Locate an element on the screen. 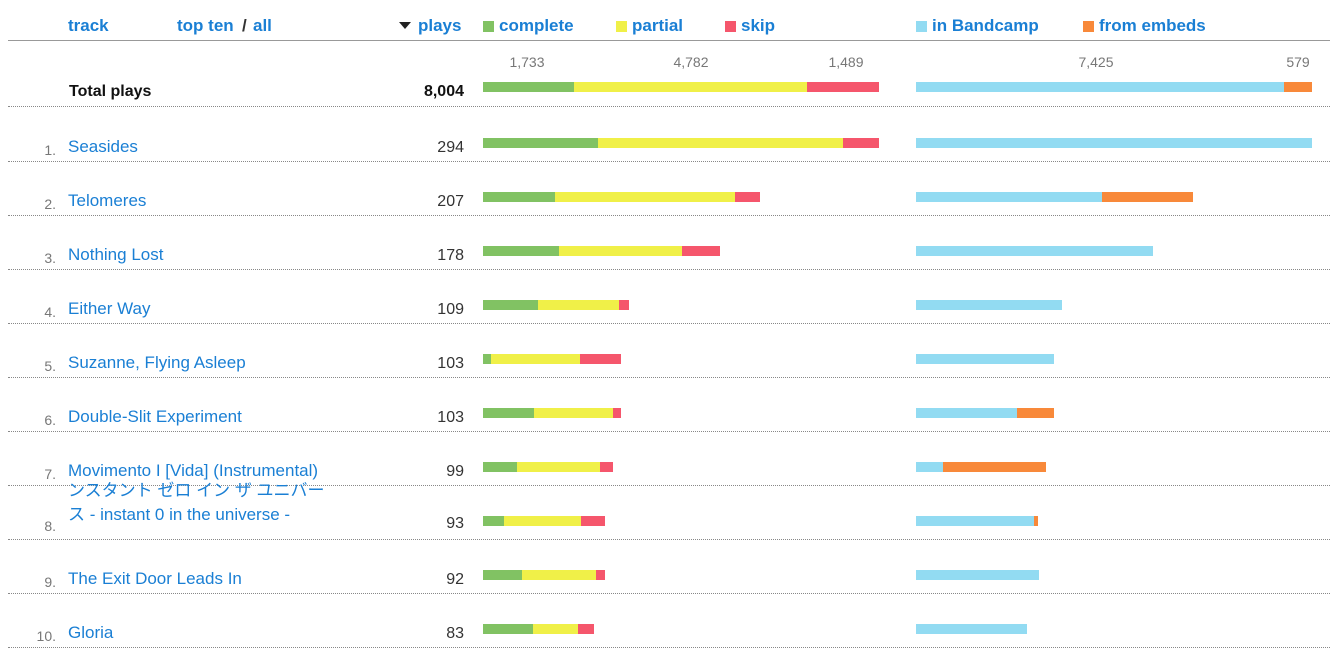 The height and width of the screenshot is (659, 1337). sort-down-icon is located at coordinates (405, 25).